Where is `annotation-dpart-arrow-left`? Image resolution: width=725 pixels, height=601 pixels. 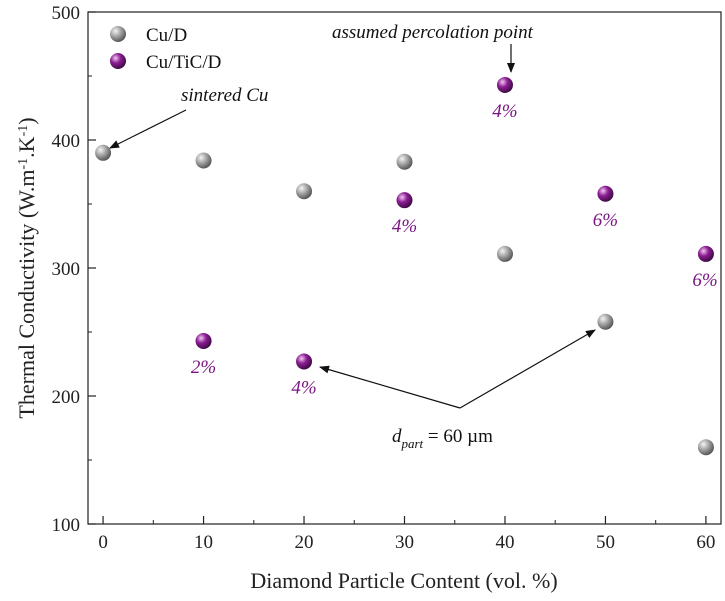
annotation-dpart-arrow-left is located at coordinates (390, 387).